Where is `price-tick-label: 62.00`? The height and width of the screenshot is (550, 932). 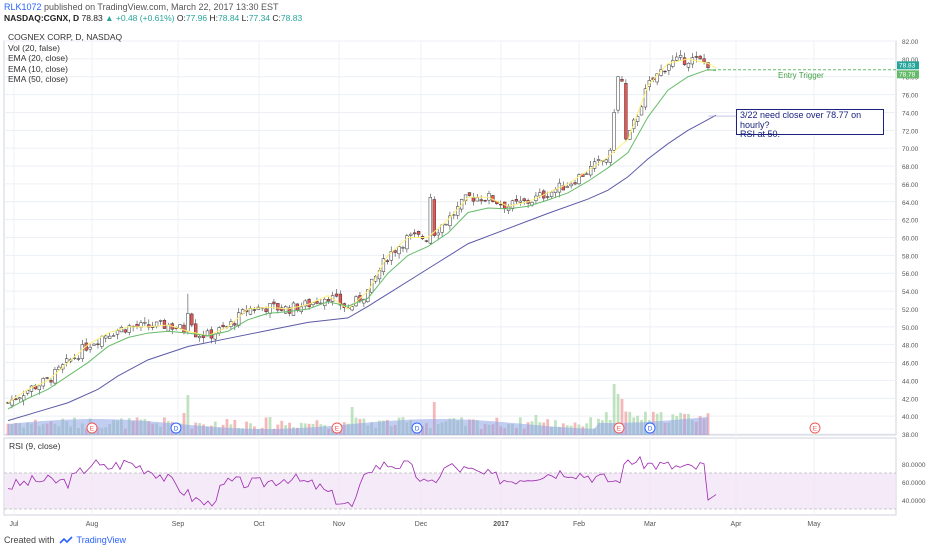
price-tick-label: 62.00 is located at coordinates (910, 221).